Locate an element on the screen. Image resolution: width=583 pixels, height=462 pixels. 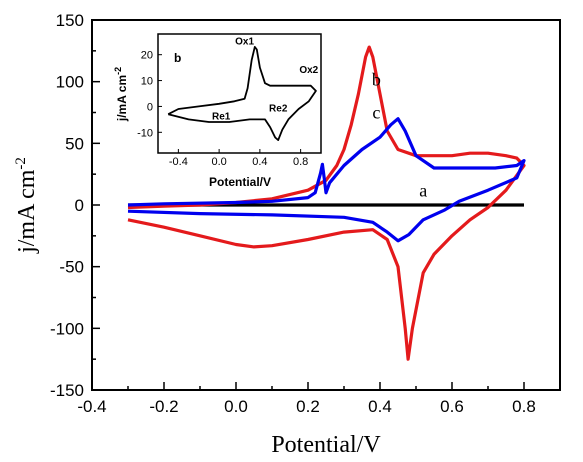
curve-label: Ox1 is located at coordinates (244, 41).